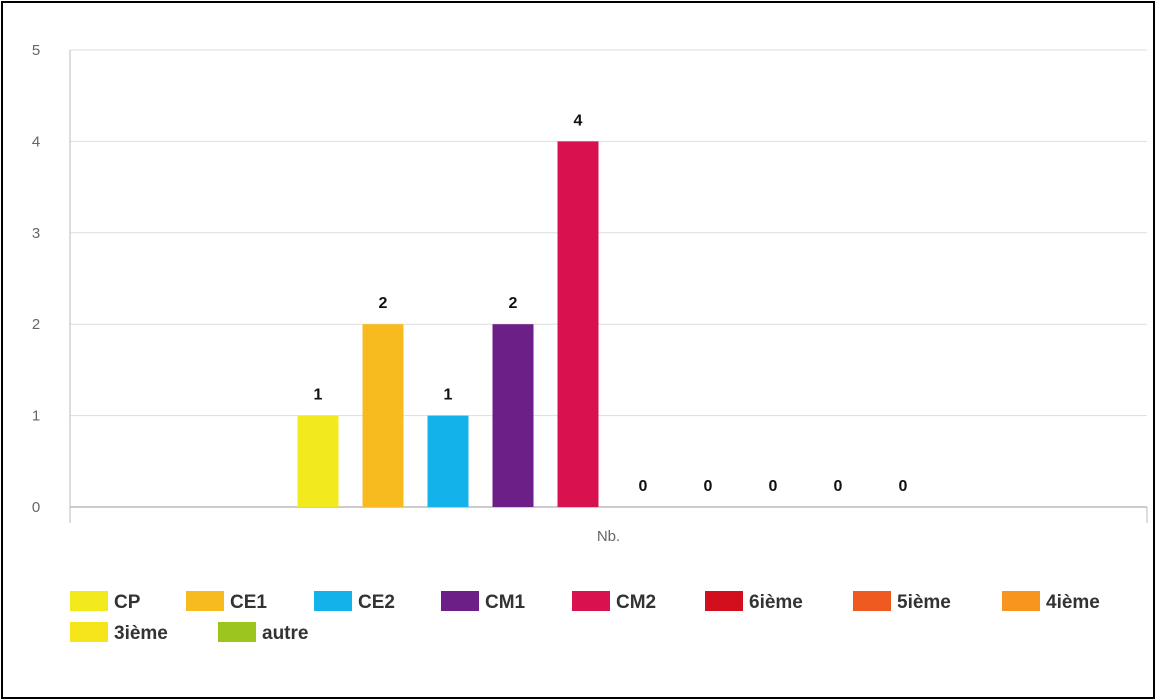 This screenshot has width=1156, height=700. What do you see at coordinates (36, 233) in the screenshot?
I see `y-tick-label: 3` at bounding box center [36, 233].